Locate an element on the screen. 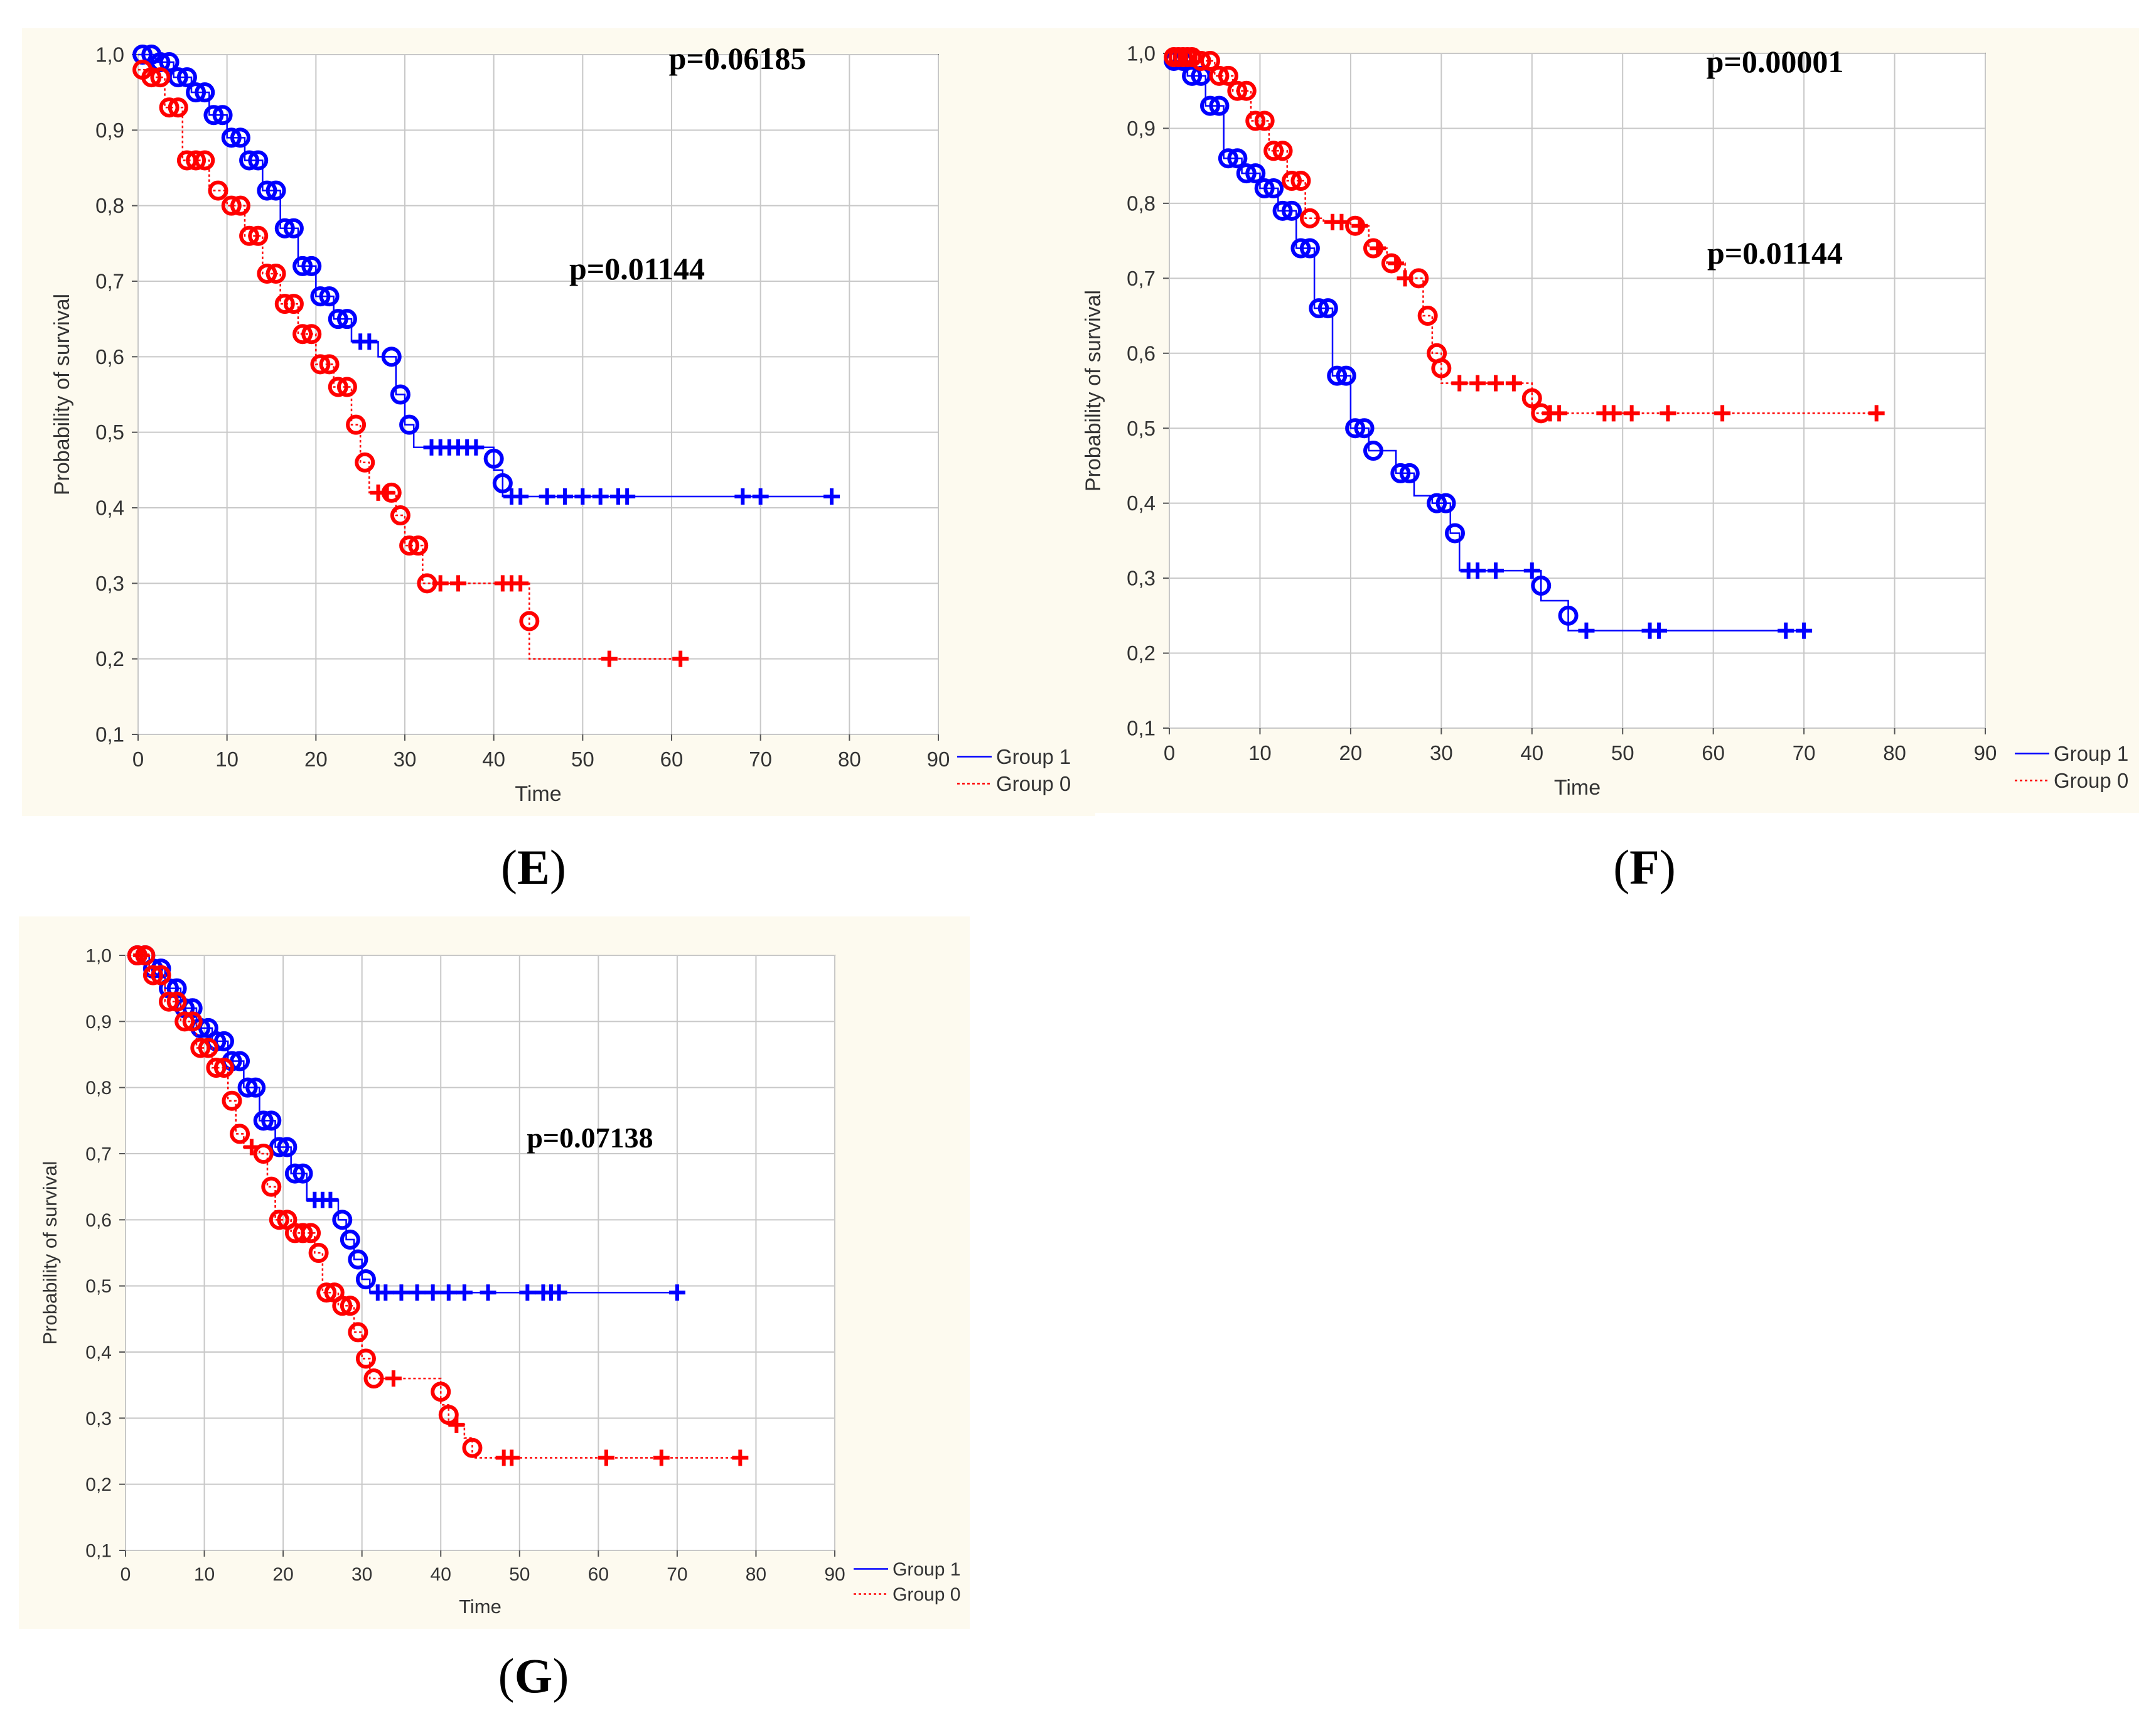 The height and width of the screenshot is (1723, 2156). y-tick-label: 0,7 is located at coordinates (98, 1154).